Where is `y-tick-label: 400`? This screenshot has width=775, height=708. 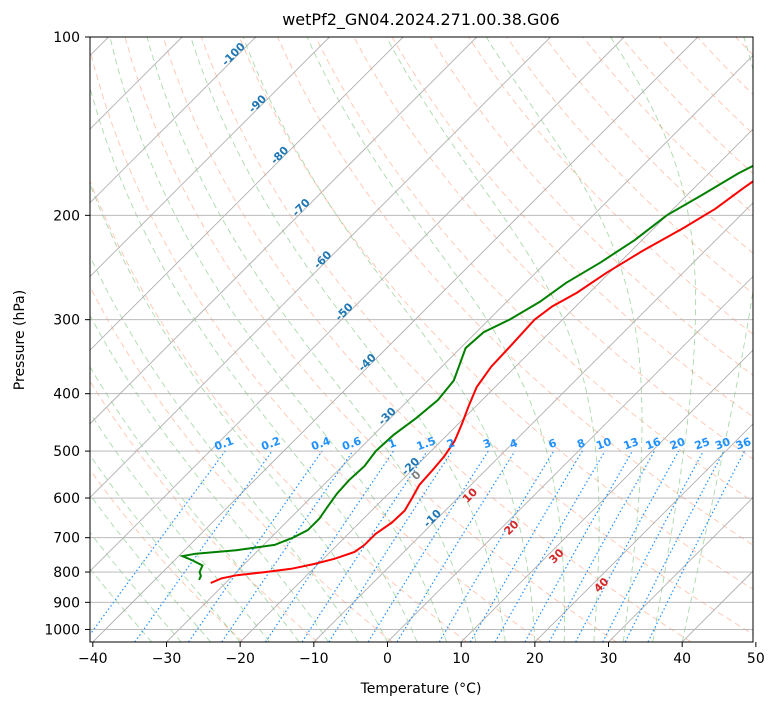
y-tick-label: 400 is located at coordinates (66, 395).